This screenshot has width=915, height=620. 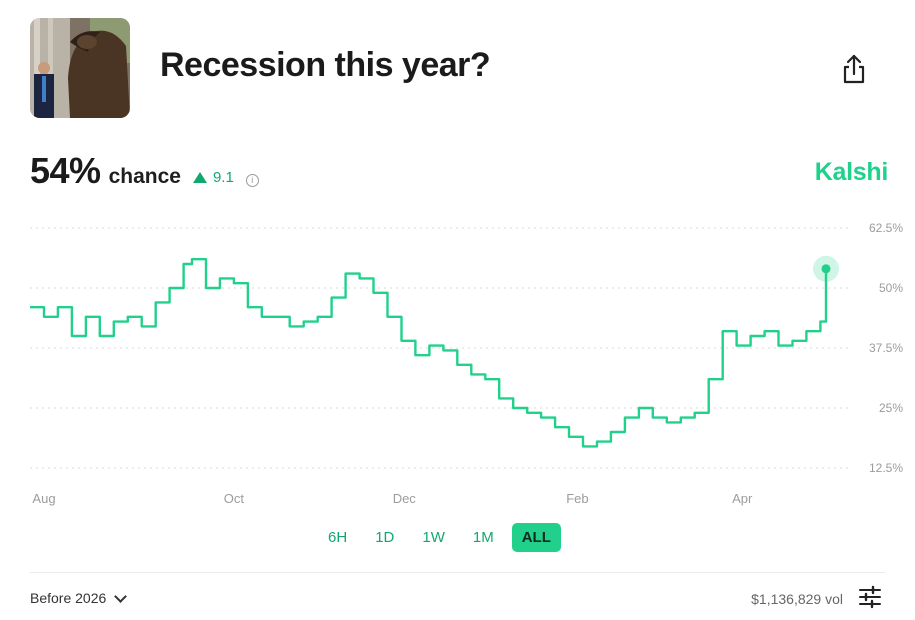 I want to click on time-range-selector: 6H 1D 1W 1M ALL, so click(x=439, y=537).